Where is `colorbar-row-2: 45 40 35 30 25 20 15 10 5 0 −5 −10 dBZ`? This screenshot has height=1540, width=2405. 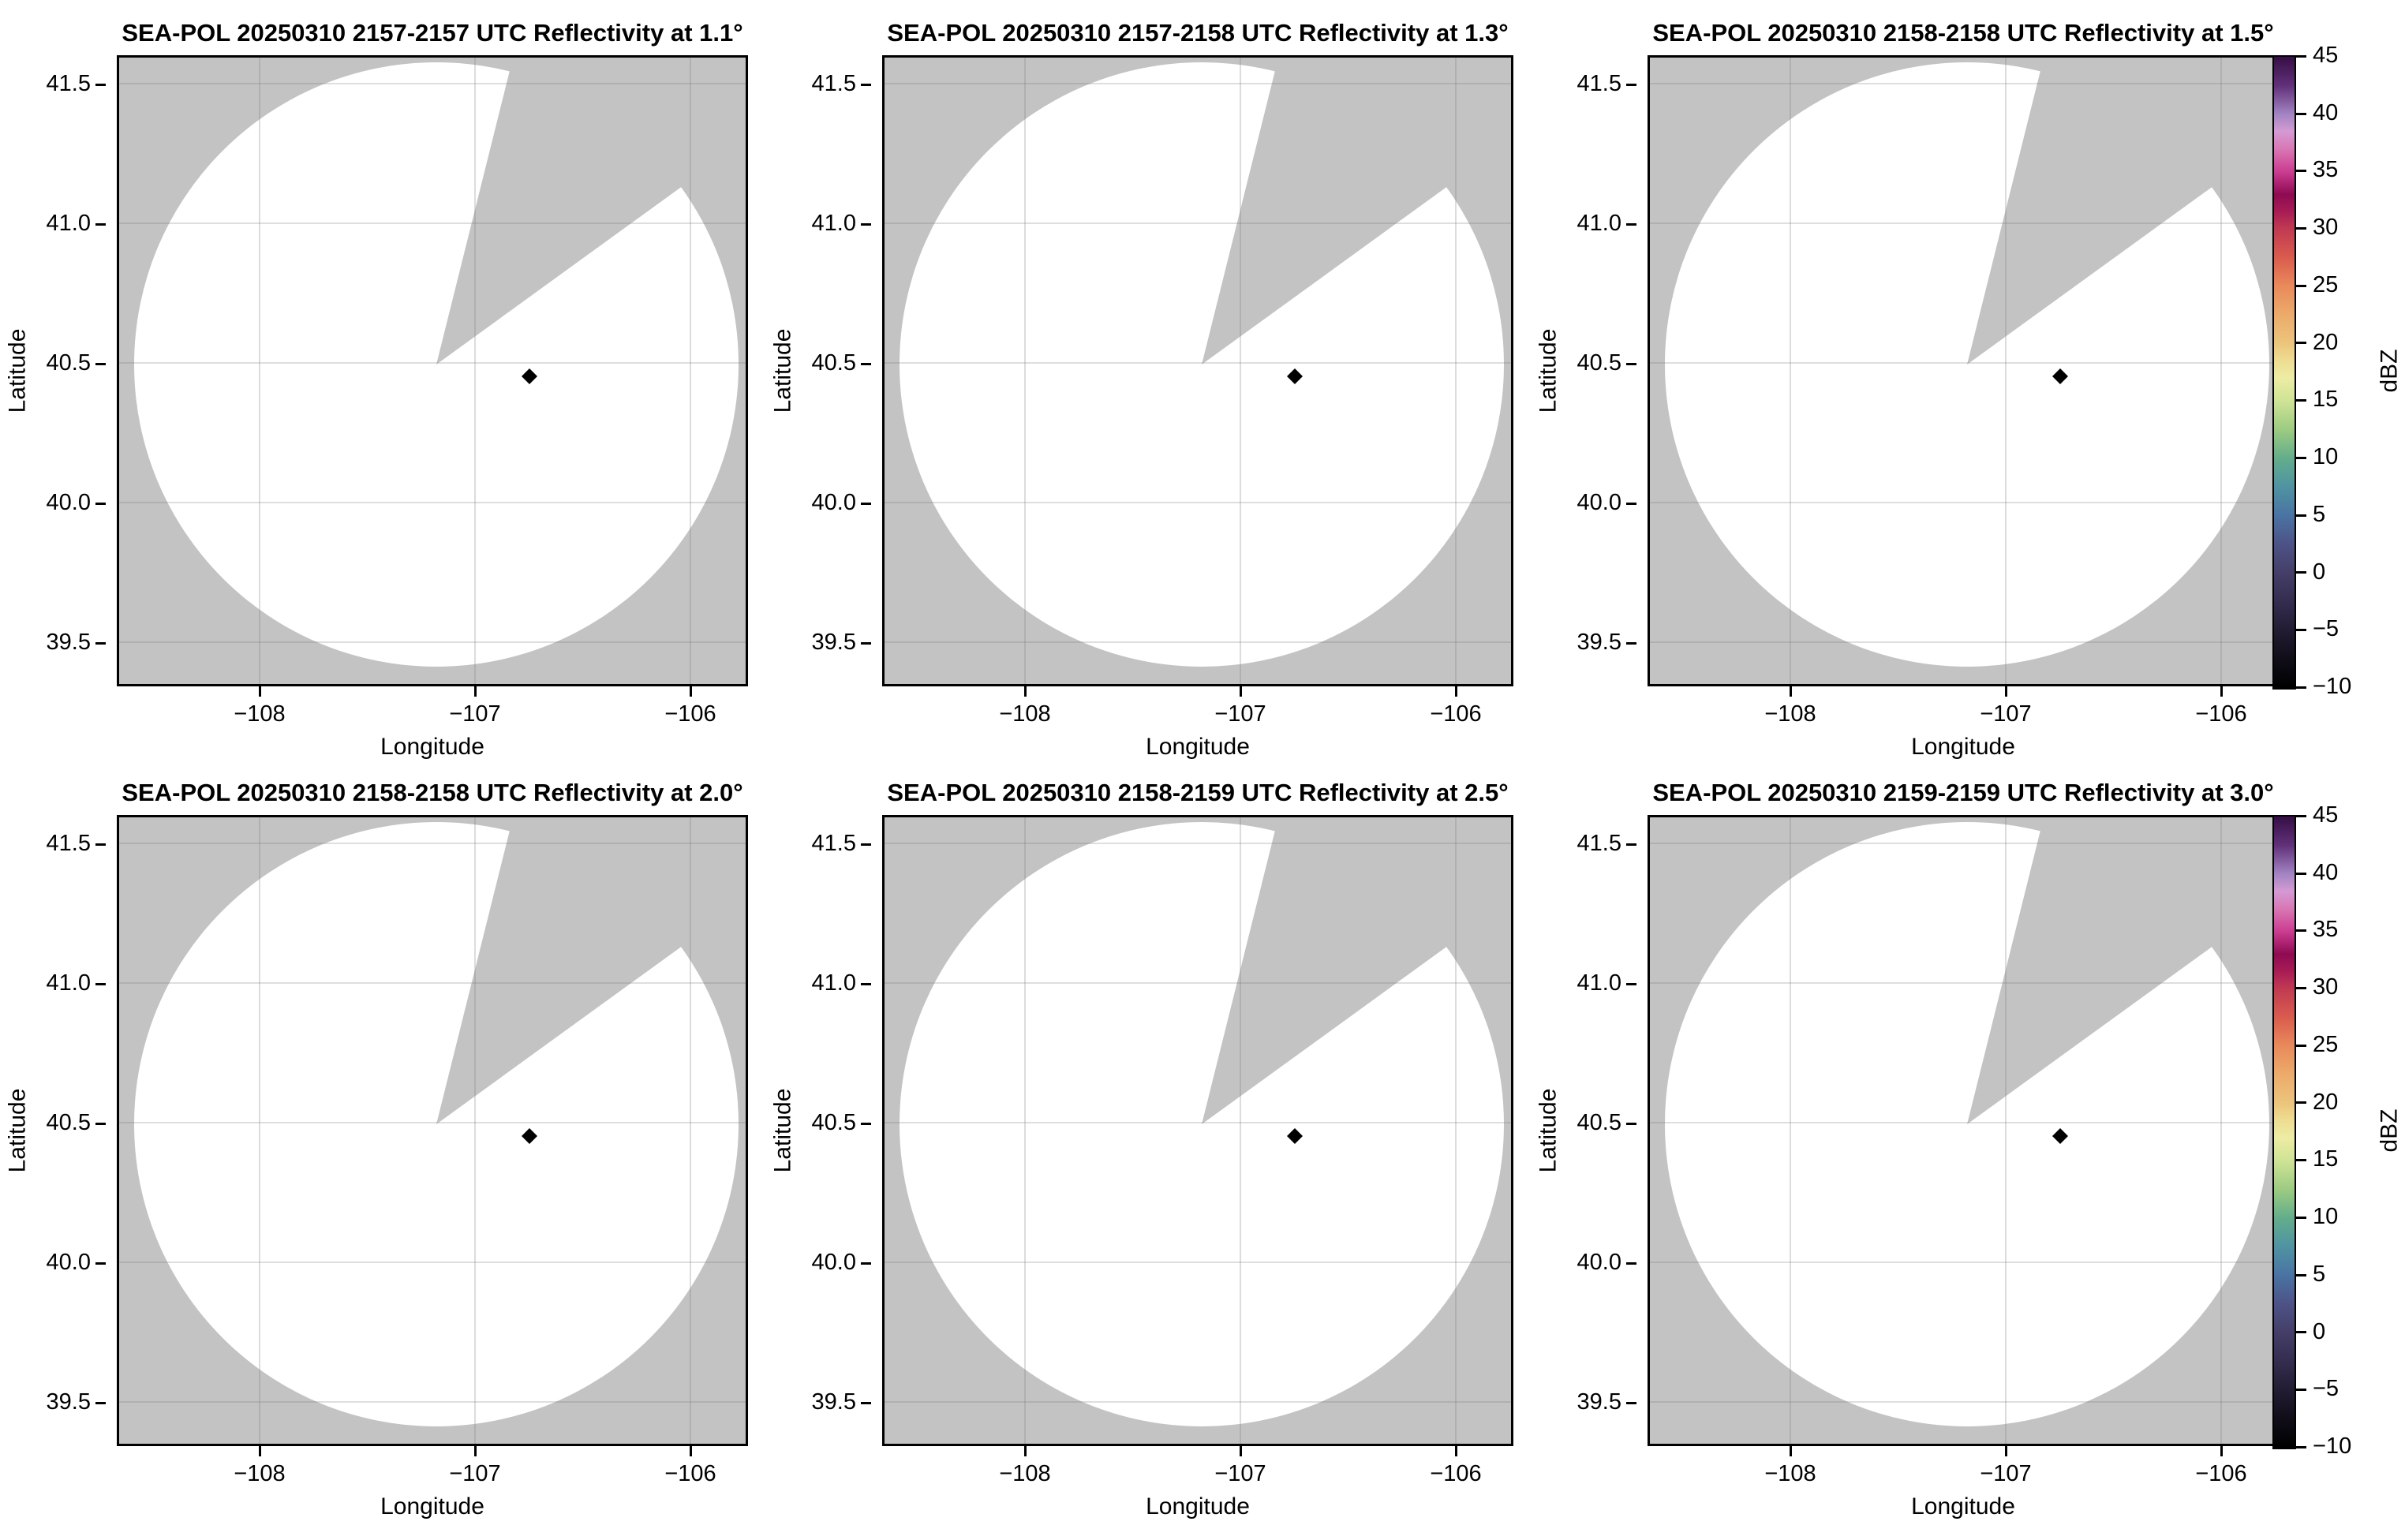 colorbar-row-2: 45 40 35 30 25 20 15 10 5 0 −5 −10 dBZ is located at coordinates (2338, 1130).